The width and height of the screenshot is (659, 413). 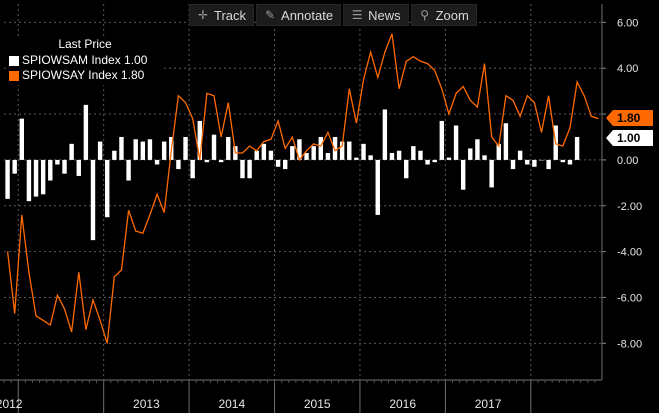 I want to click on annotate-button: ✎ Annotate, so click(x=299, y=15).